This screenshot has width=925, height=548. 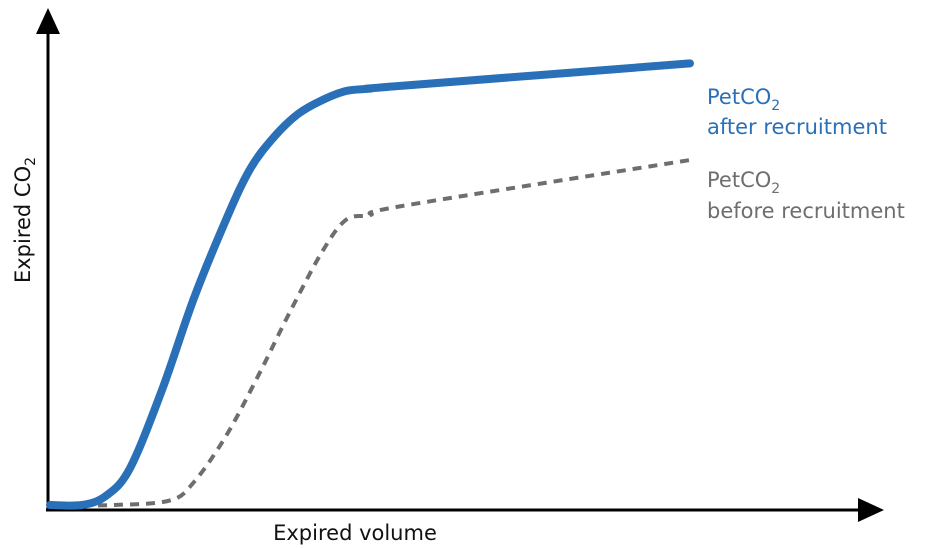 What do you see at coordinates (743, 99) in the screenshot?
I see `legend-after-line1: PetCO2` at bounding box center [743, 99].